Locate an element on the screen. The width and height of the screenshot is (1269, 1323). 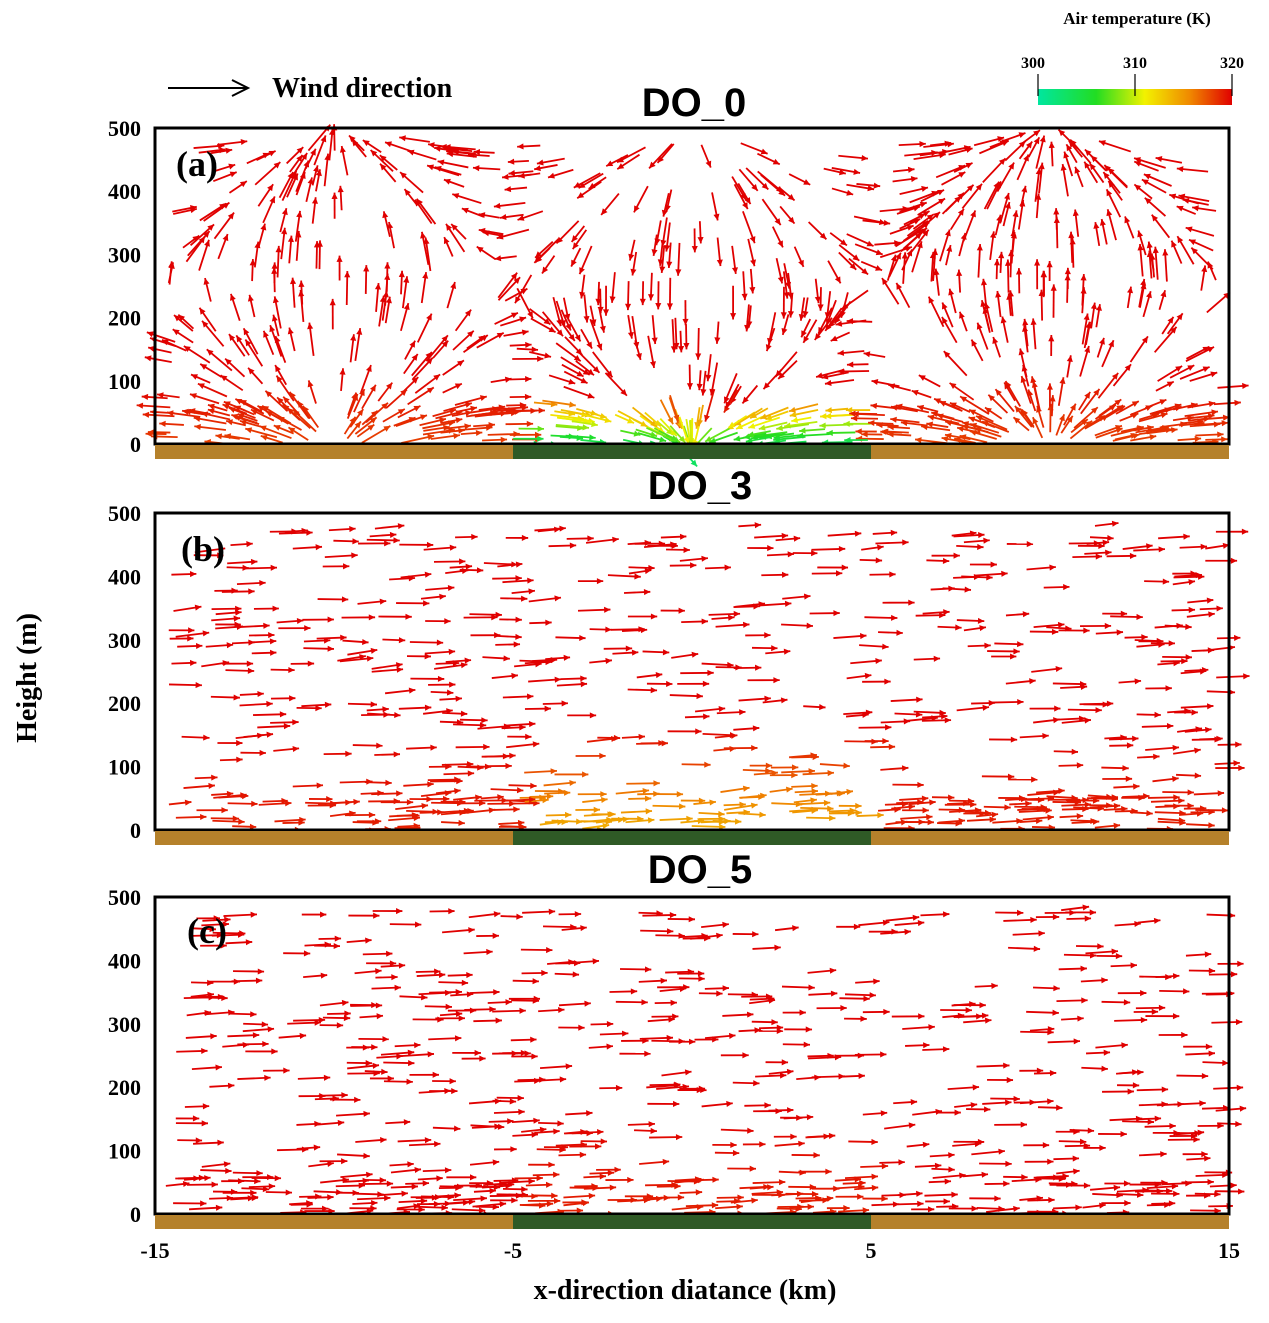
colorbar-ticklabel-300: 300 is located at coordinates (1033, 63).